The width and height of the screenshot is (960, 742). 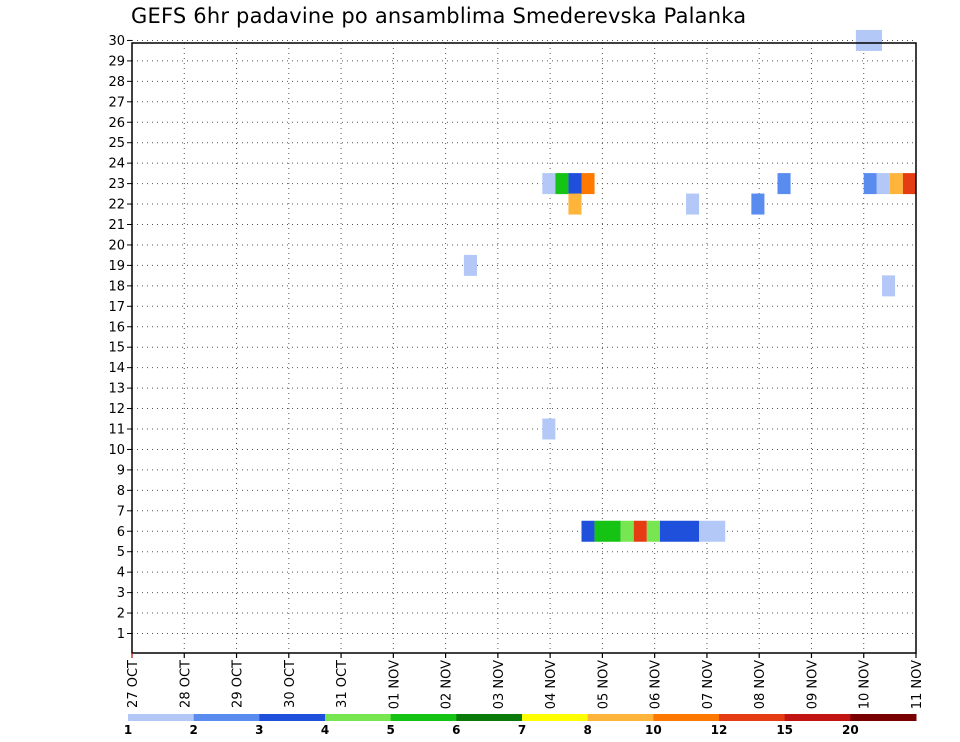 What do you see at coordinates (121, 614) in the screenshot?
I see `y-tick-label: 2` at bounding box center [121, 614].